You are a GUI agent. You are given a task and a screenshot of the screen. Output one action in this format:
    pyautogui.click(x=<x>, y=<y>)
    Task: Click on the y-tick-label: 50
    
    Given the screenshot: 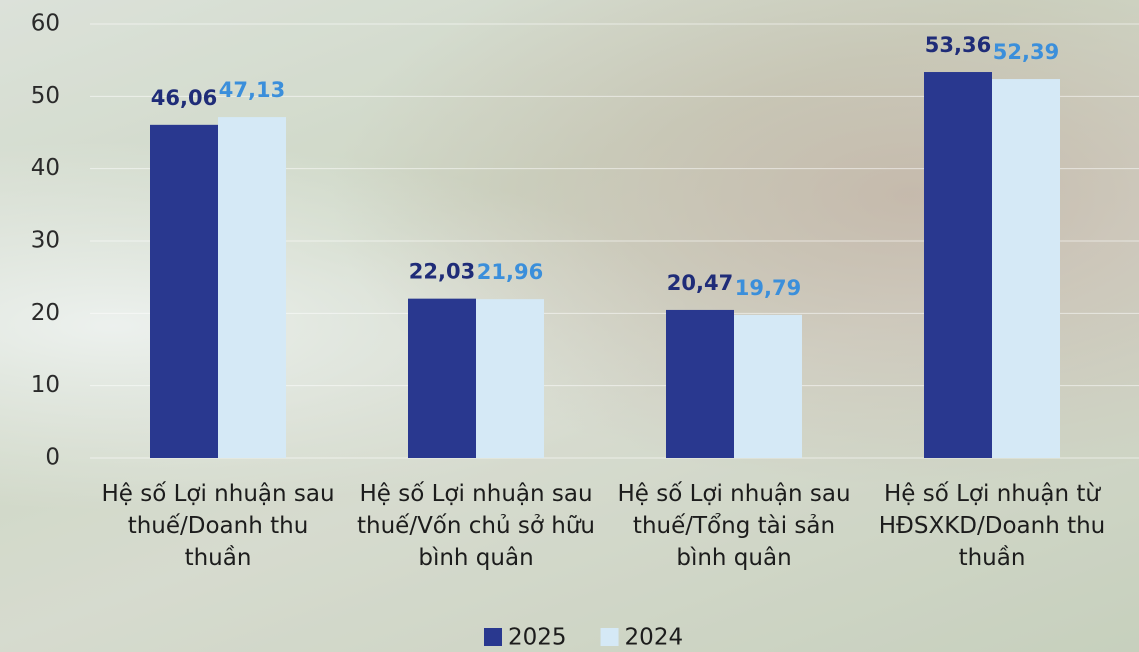 What is the action you would take?
    pyautogui.click(x=45, y=96)
    